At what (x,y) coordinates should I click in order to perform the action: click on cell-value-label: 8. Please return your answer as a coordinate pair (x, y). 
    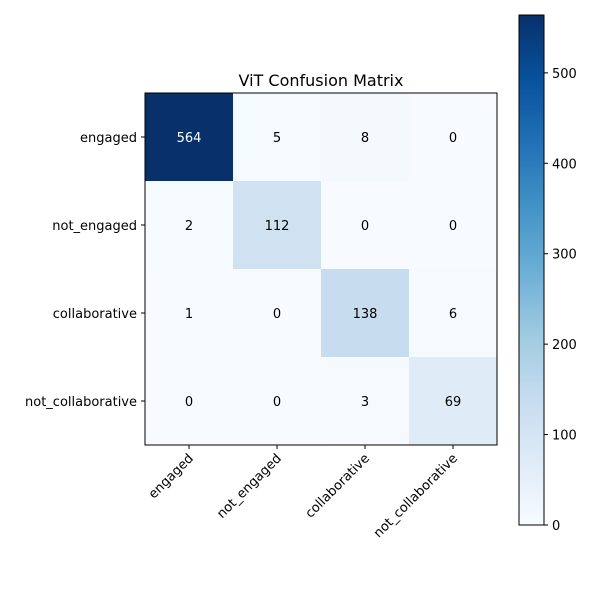
    Looking at the image, I should click on (365, 138).